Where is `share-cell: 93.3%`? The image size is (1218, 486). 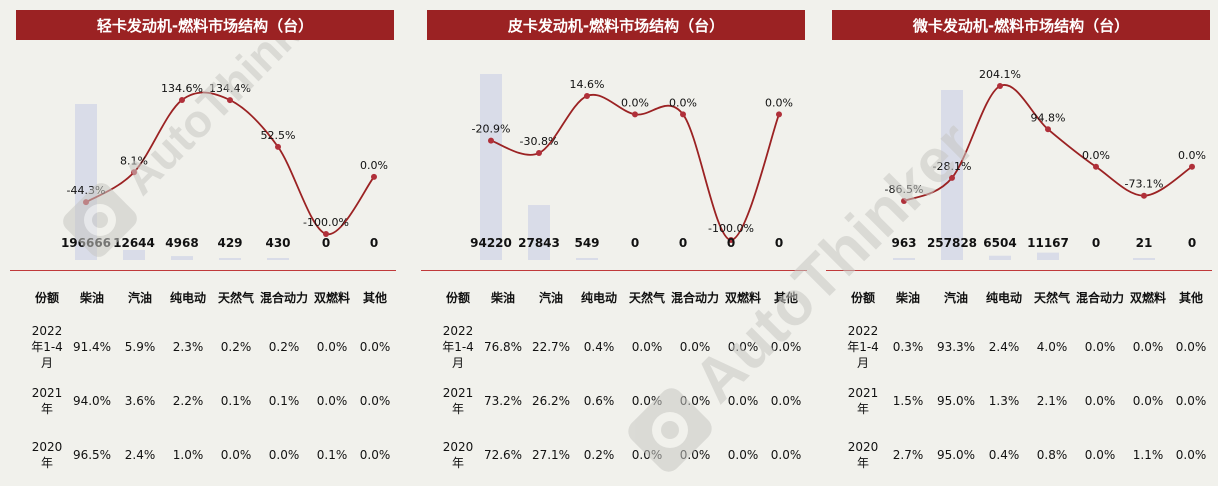 share-cell: 93.3% is located at coordinates (956, 347).